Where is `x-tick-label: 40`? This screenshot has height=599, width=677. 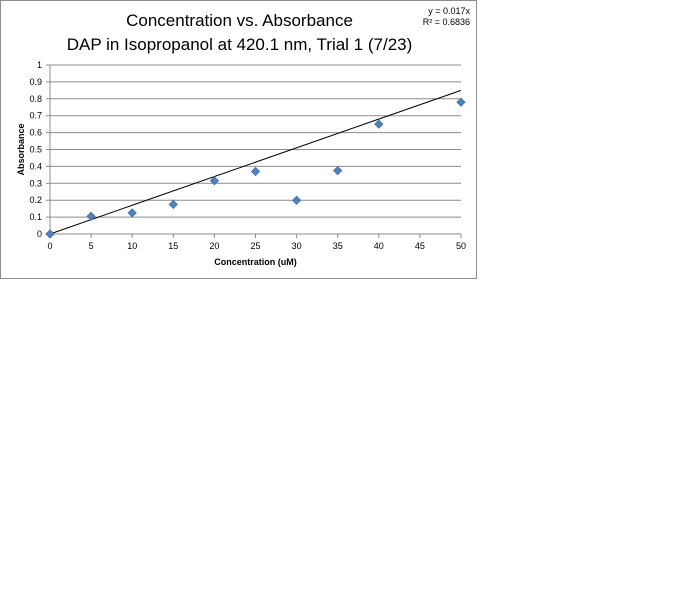
x-tick-label: 40 is located at coordinates (379, 246).